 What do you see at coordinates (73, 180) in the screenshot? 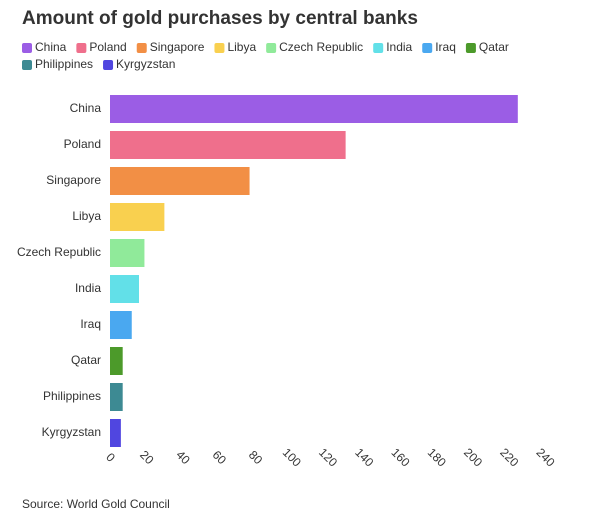
I see `y-tick-label: Singapore` at bounding box center [73, 180].